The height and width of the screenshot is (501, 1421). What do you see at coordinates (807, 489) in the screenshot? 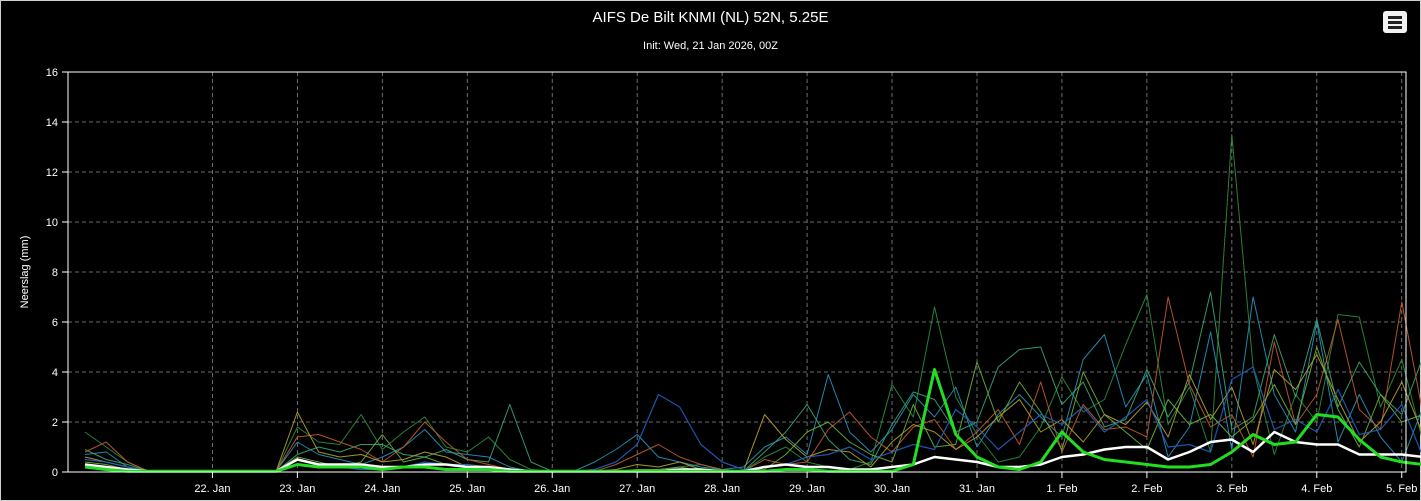
I see `x-tick-label: 29. Jan` at bounding box center [807, 489].